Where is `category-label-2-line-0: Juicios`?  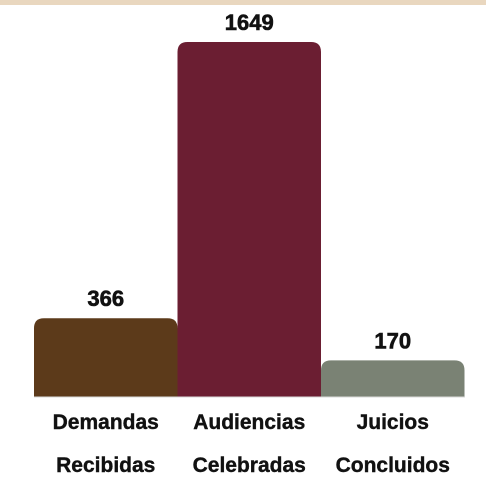
category-label-2-line-0: Juicios is located at coordinates (393, 422).